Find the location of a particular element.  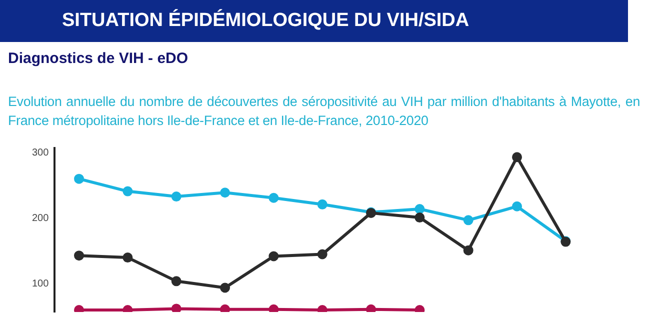

y-tick-label: 100 is located at coordinates (41, 284).